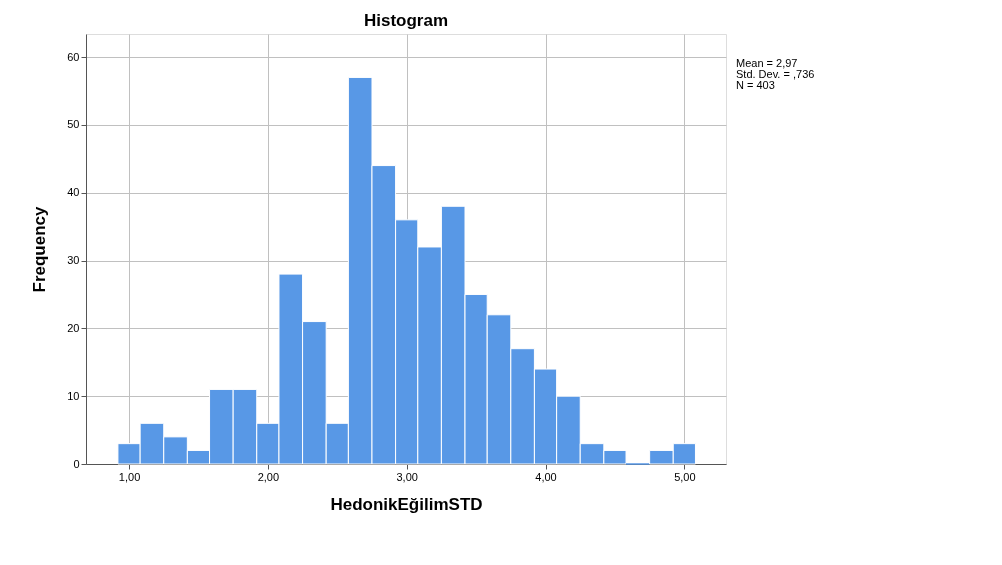 The width and height of the screenshot is (1002, 565). What do you see at coordinates (73, 327) in the screenshot?
I see `y-tick-label: 20` at bounding box center [73, 327].